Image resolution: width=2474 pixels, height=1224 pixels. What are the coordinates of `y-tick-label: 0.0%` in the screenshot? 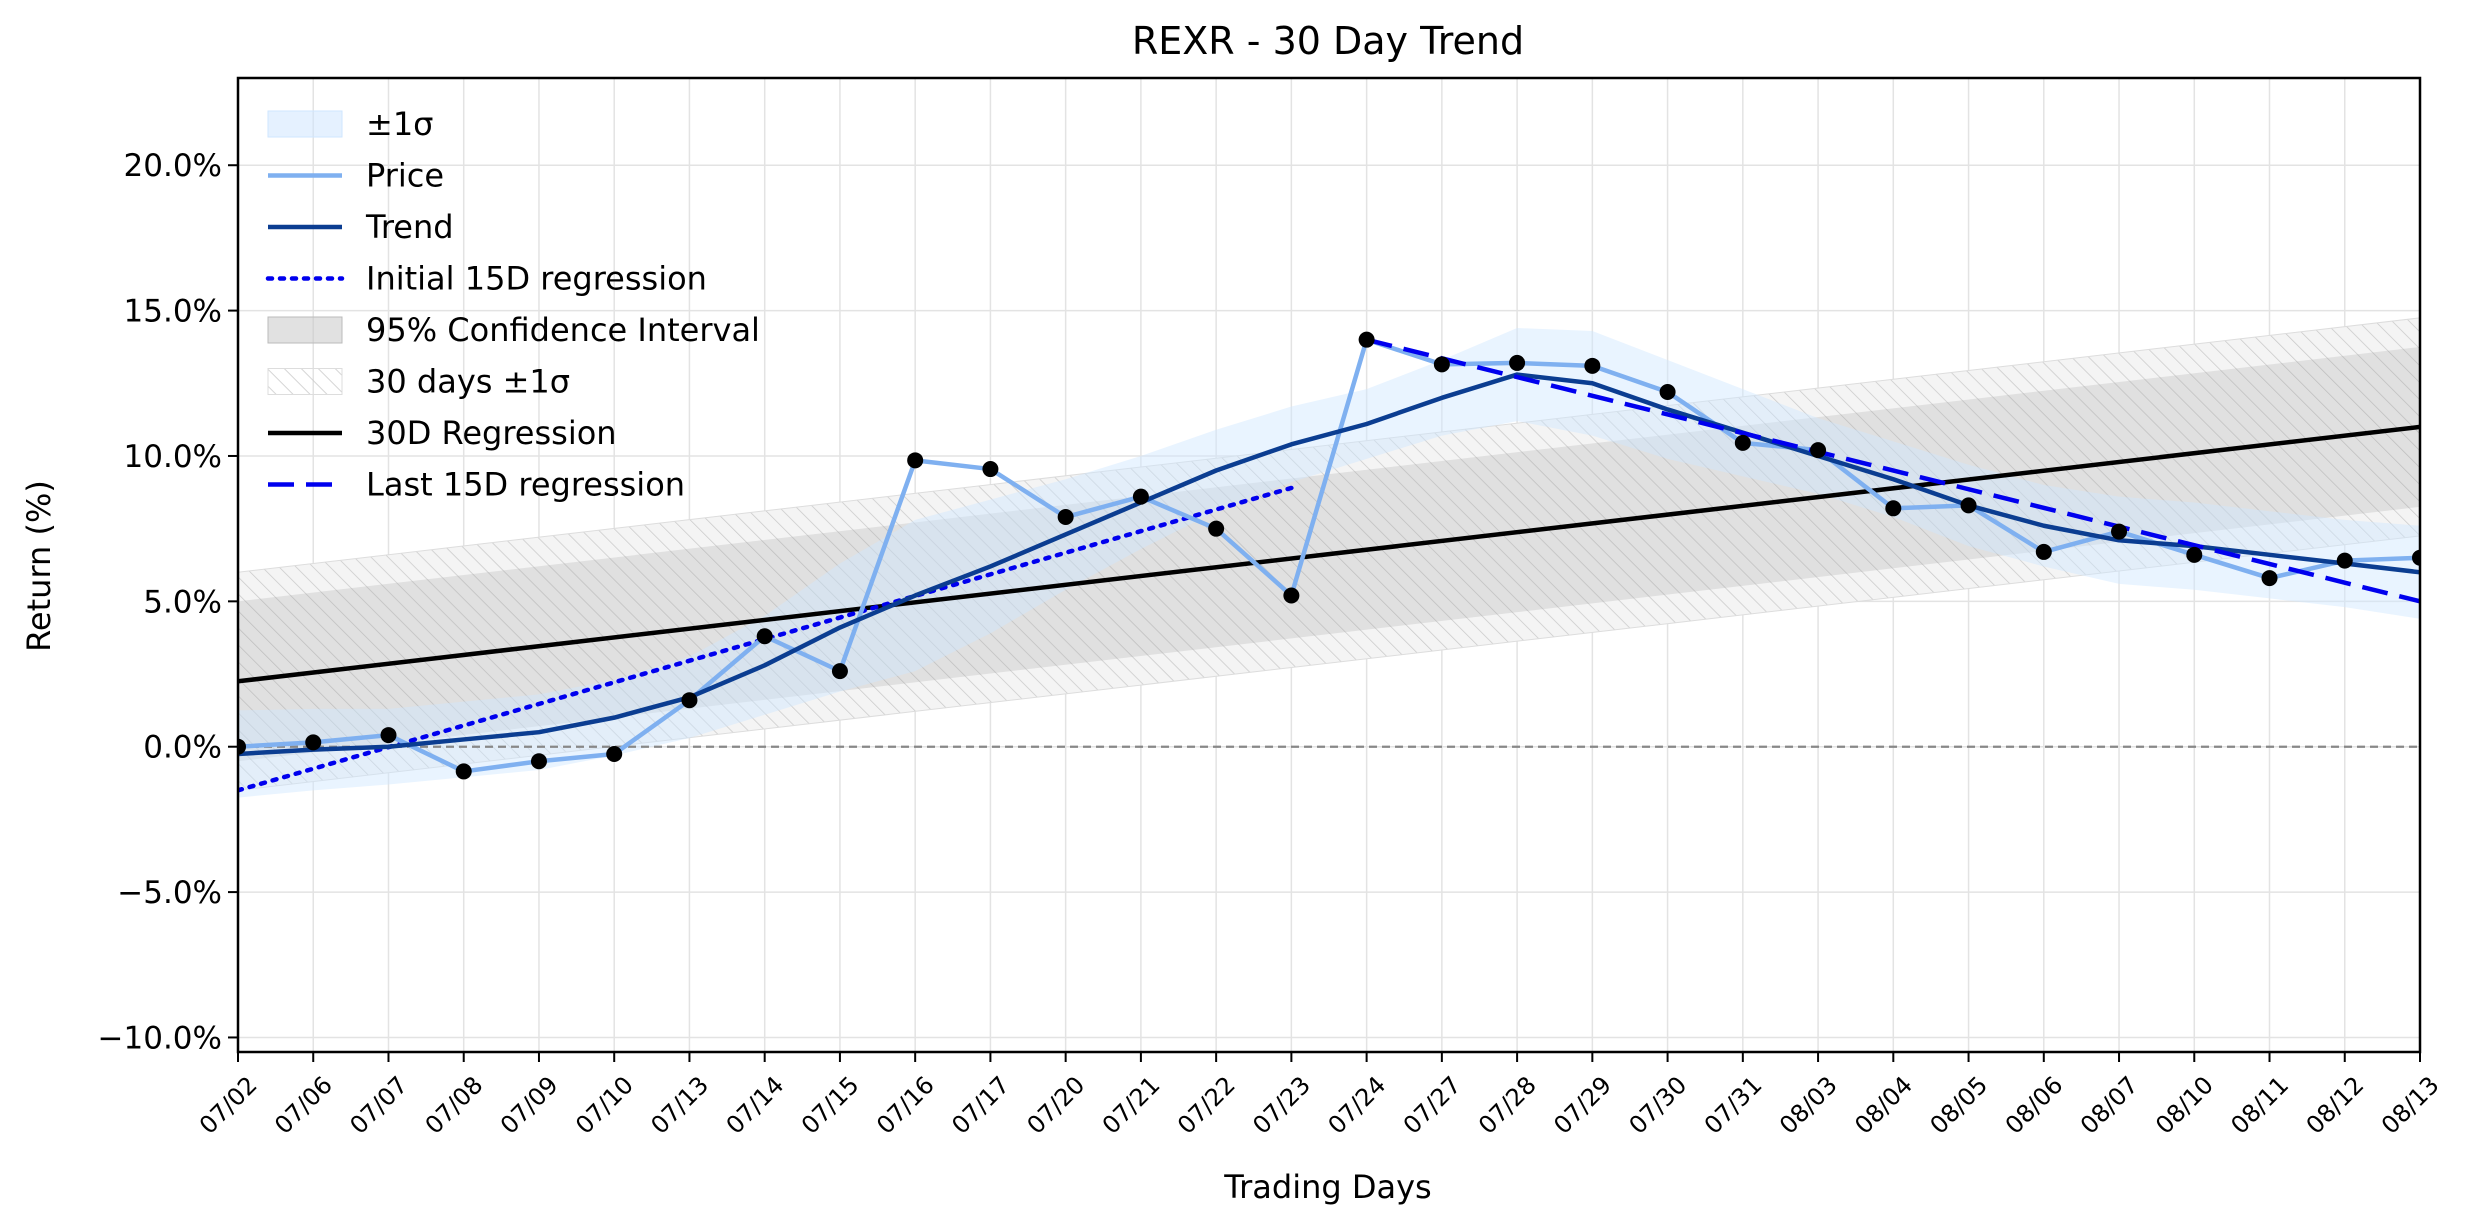 It's located at (182, 748).